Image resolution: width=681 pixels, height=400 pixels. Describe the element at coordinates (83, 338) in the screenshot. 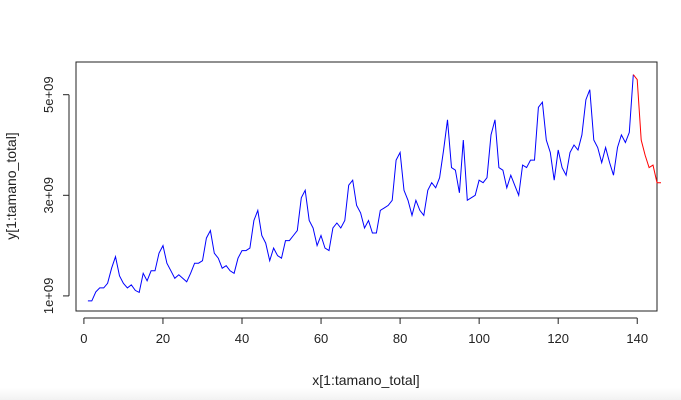

I see `x-tick-label: 0` at that location.